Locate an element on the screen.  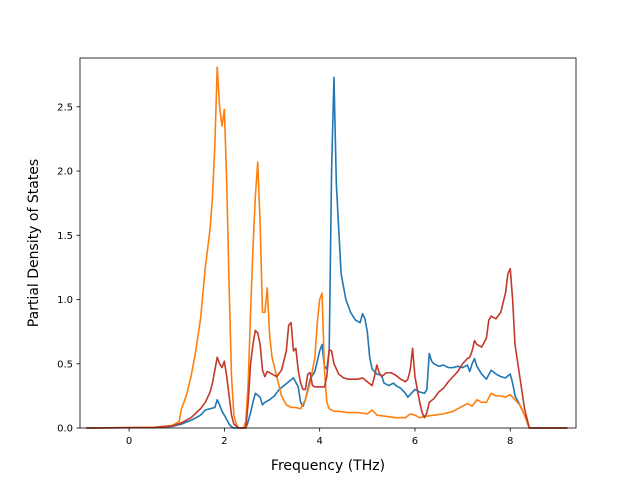
y-tick-label: 0.5 is located at coordinates (65, 364).